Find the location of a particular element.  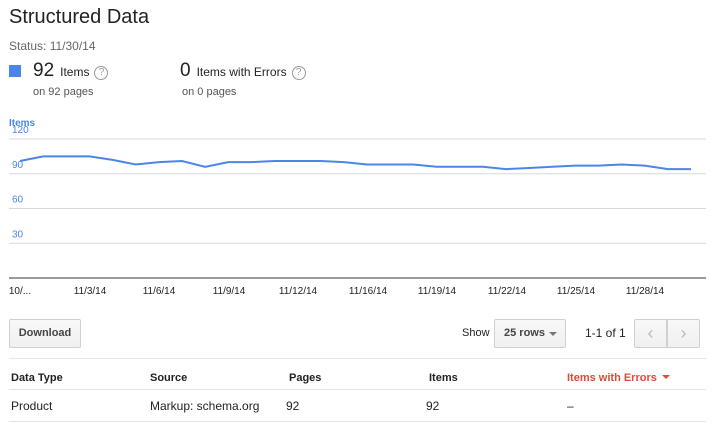

table-toolbar: Download Show 25 rows 1-1 of 1 ‹ › is located at coordinates (360, 334).